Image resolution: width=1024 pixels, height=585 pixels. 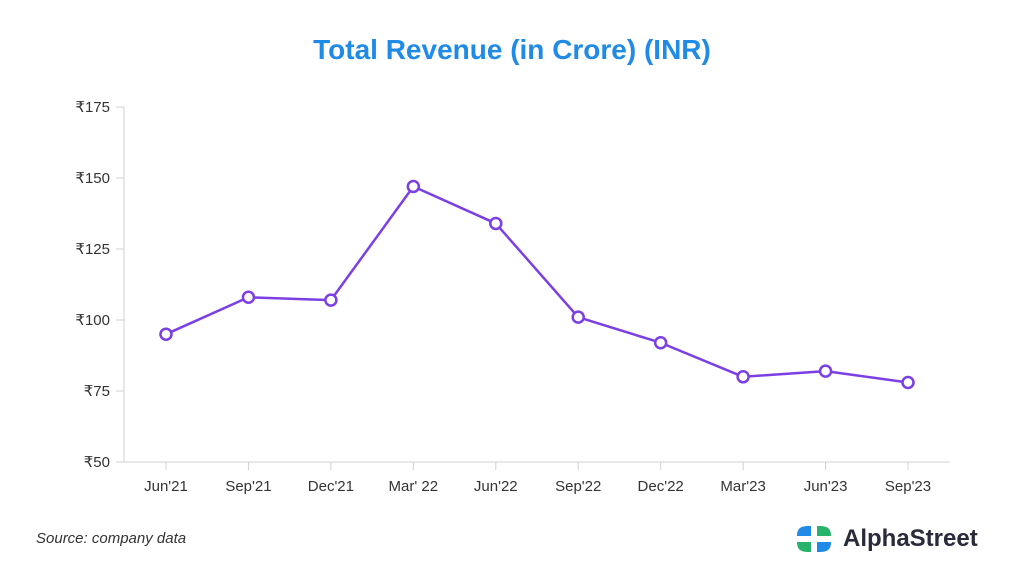 What do you see at coordinates (248, 486) in the screenshot?
I see `x-tick-label: Sep'21` at bounding box center [248, 486].